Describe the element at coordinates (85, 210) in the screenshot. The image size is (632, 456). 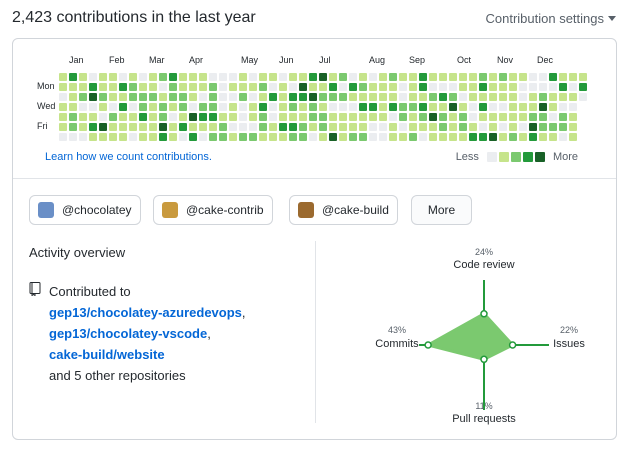
I see `org-filter-chocolatey: @chocolatey` at that location.